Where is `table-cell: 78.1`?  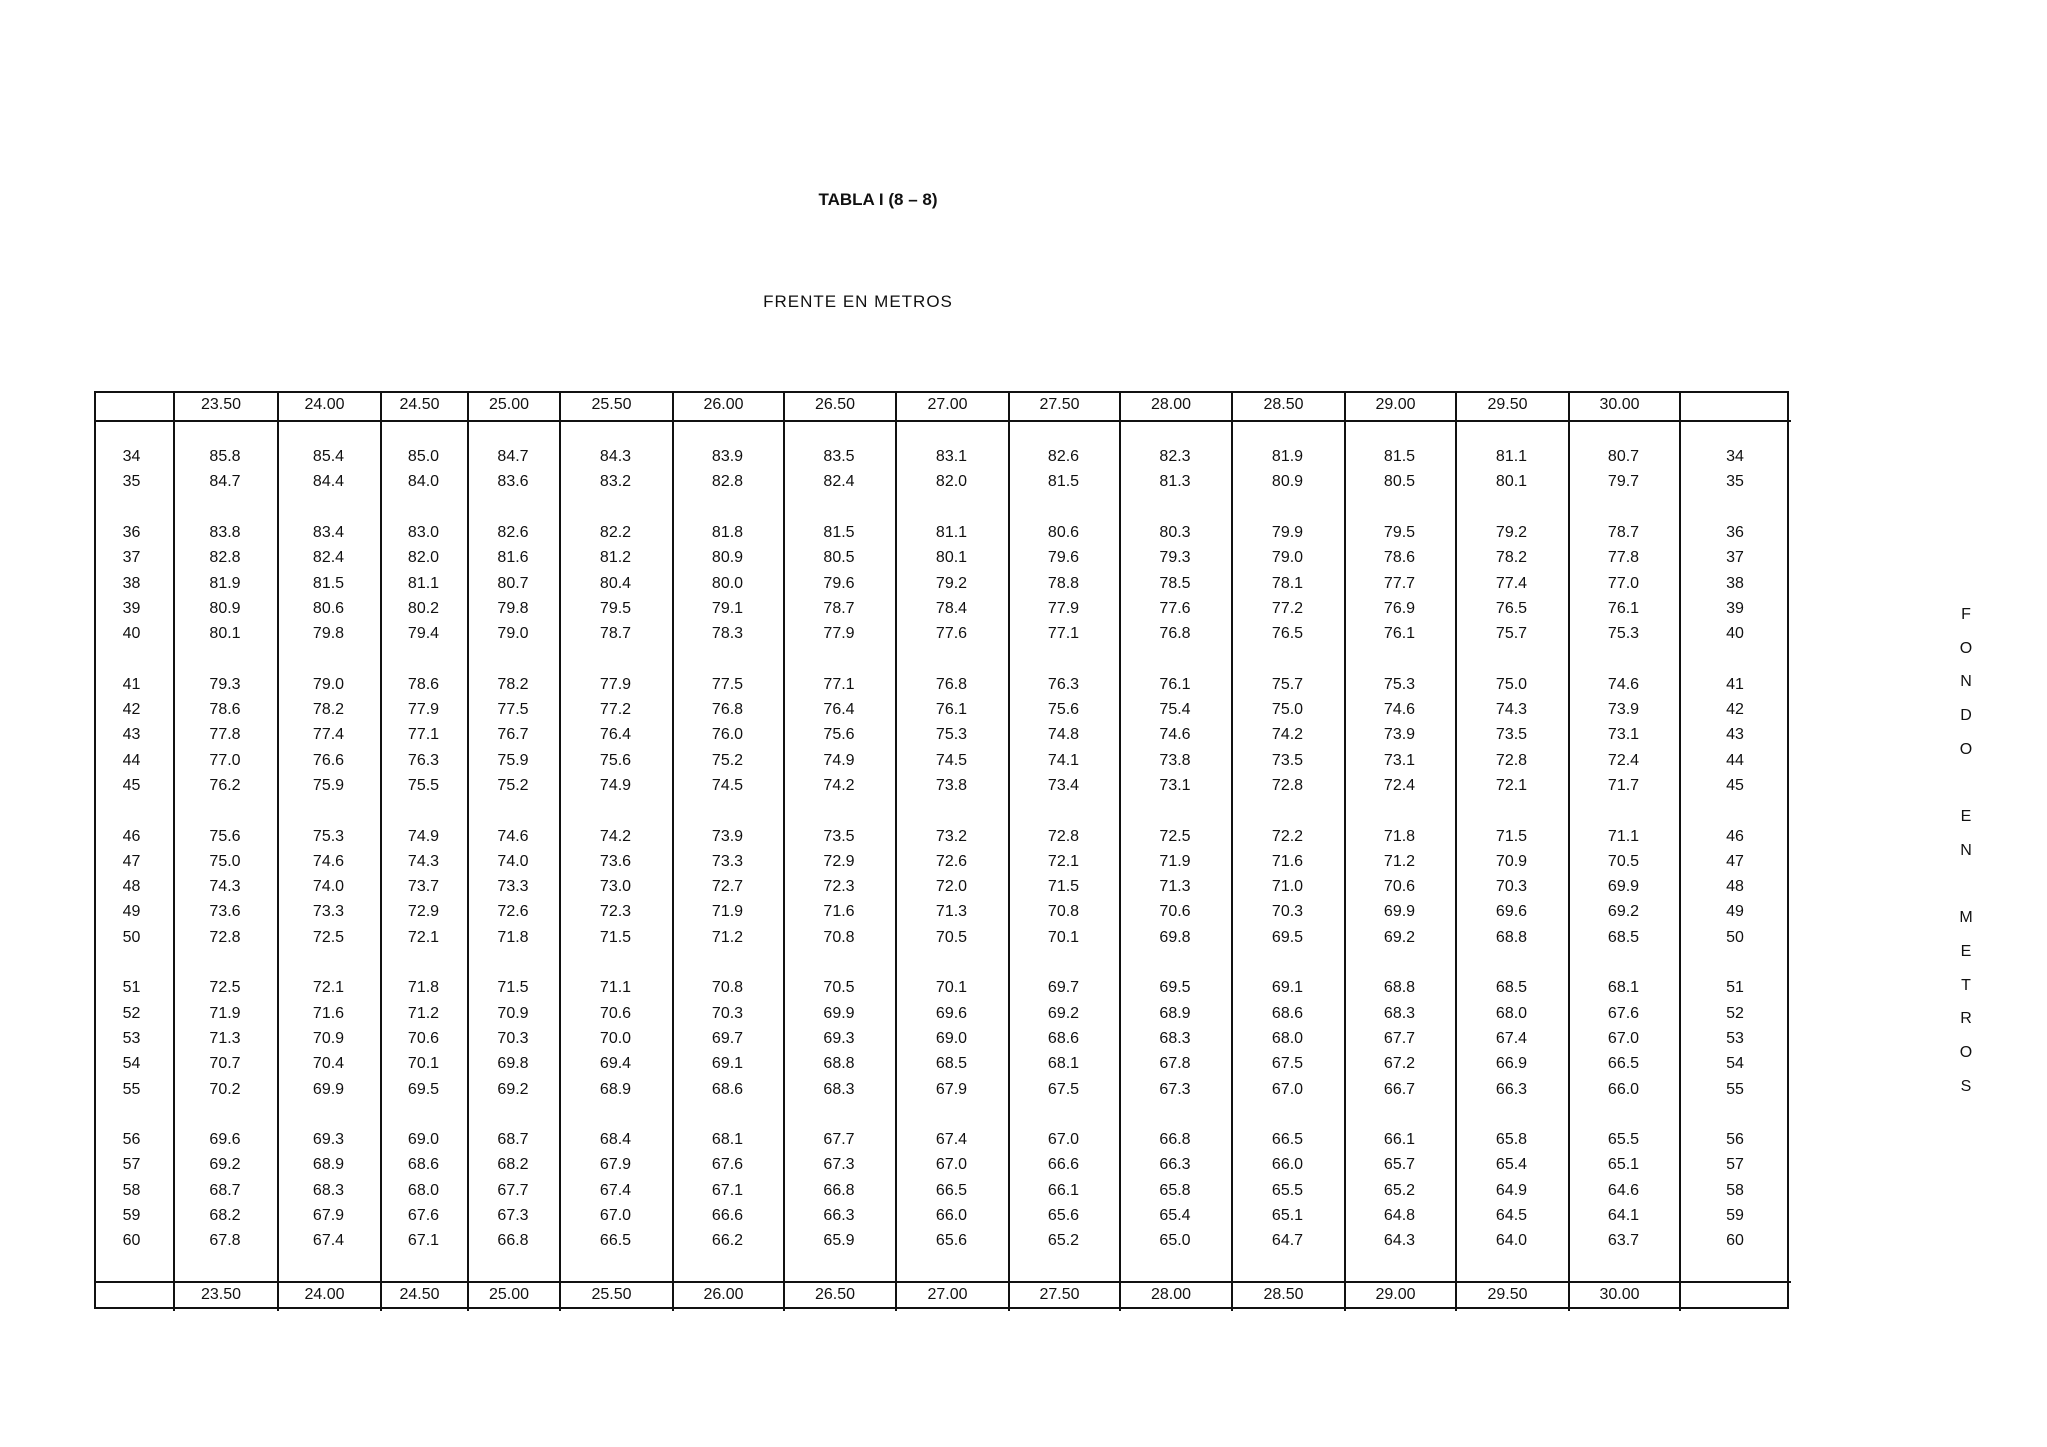
table-cell: 78.1 is located at coordinates (1287, 583).